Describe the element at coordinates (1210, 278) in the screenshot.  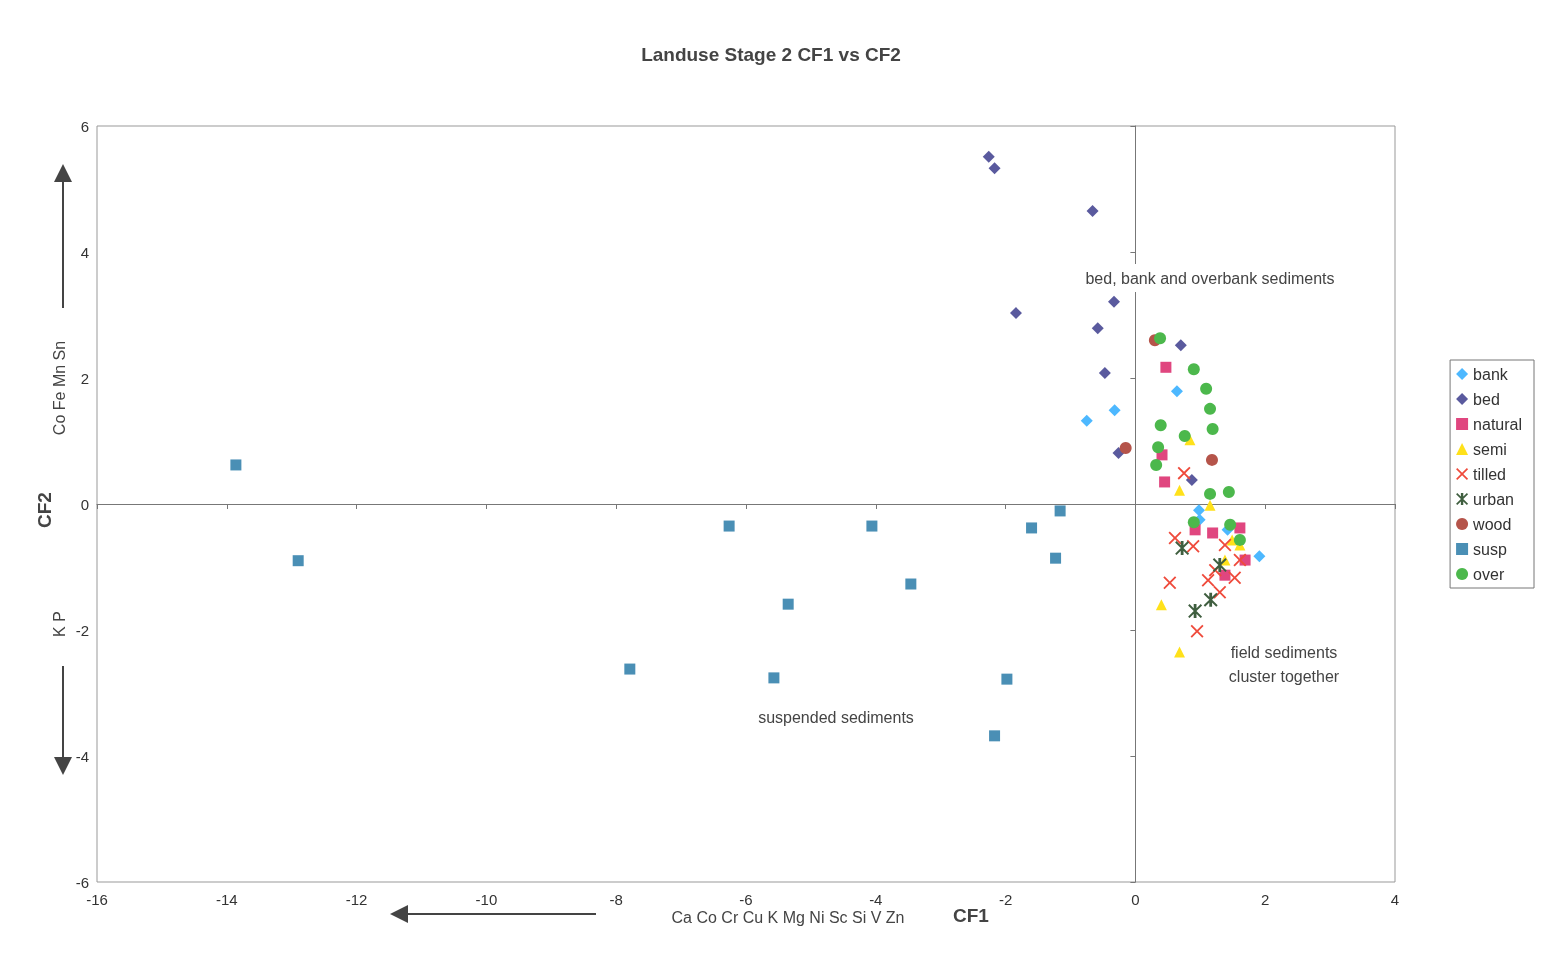
I see `annotation: bed, bank and overbank sediments` at that location.